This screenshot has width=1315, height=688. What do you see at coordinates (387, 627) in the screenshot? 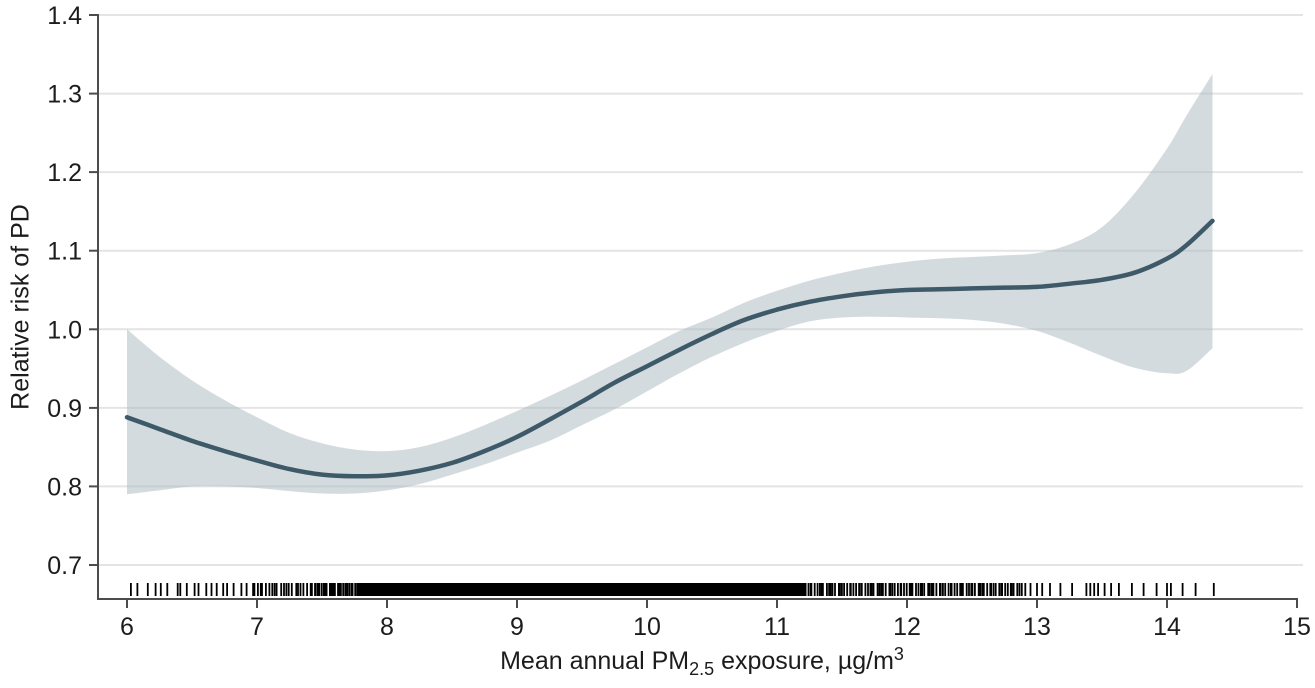
I see `x-tick-label: 8` at bounding box center [387, 627].